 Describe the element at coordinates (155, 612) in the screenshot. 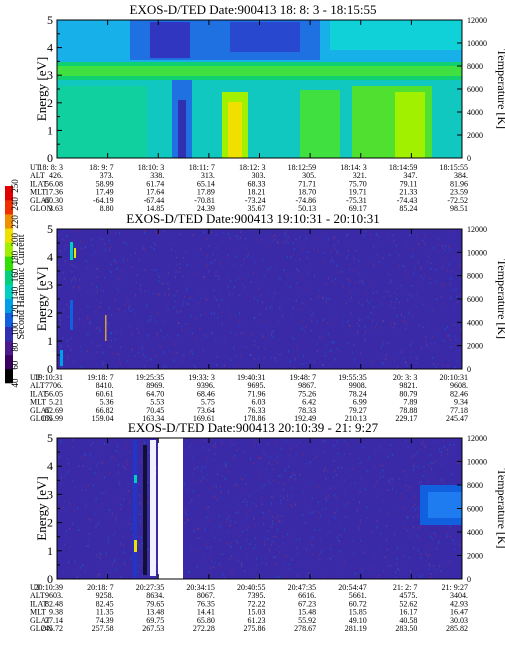

I see `ephemeris-cell: 13.48` at that location.